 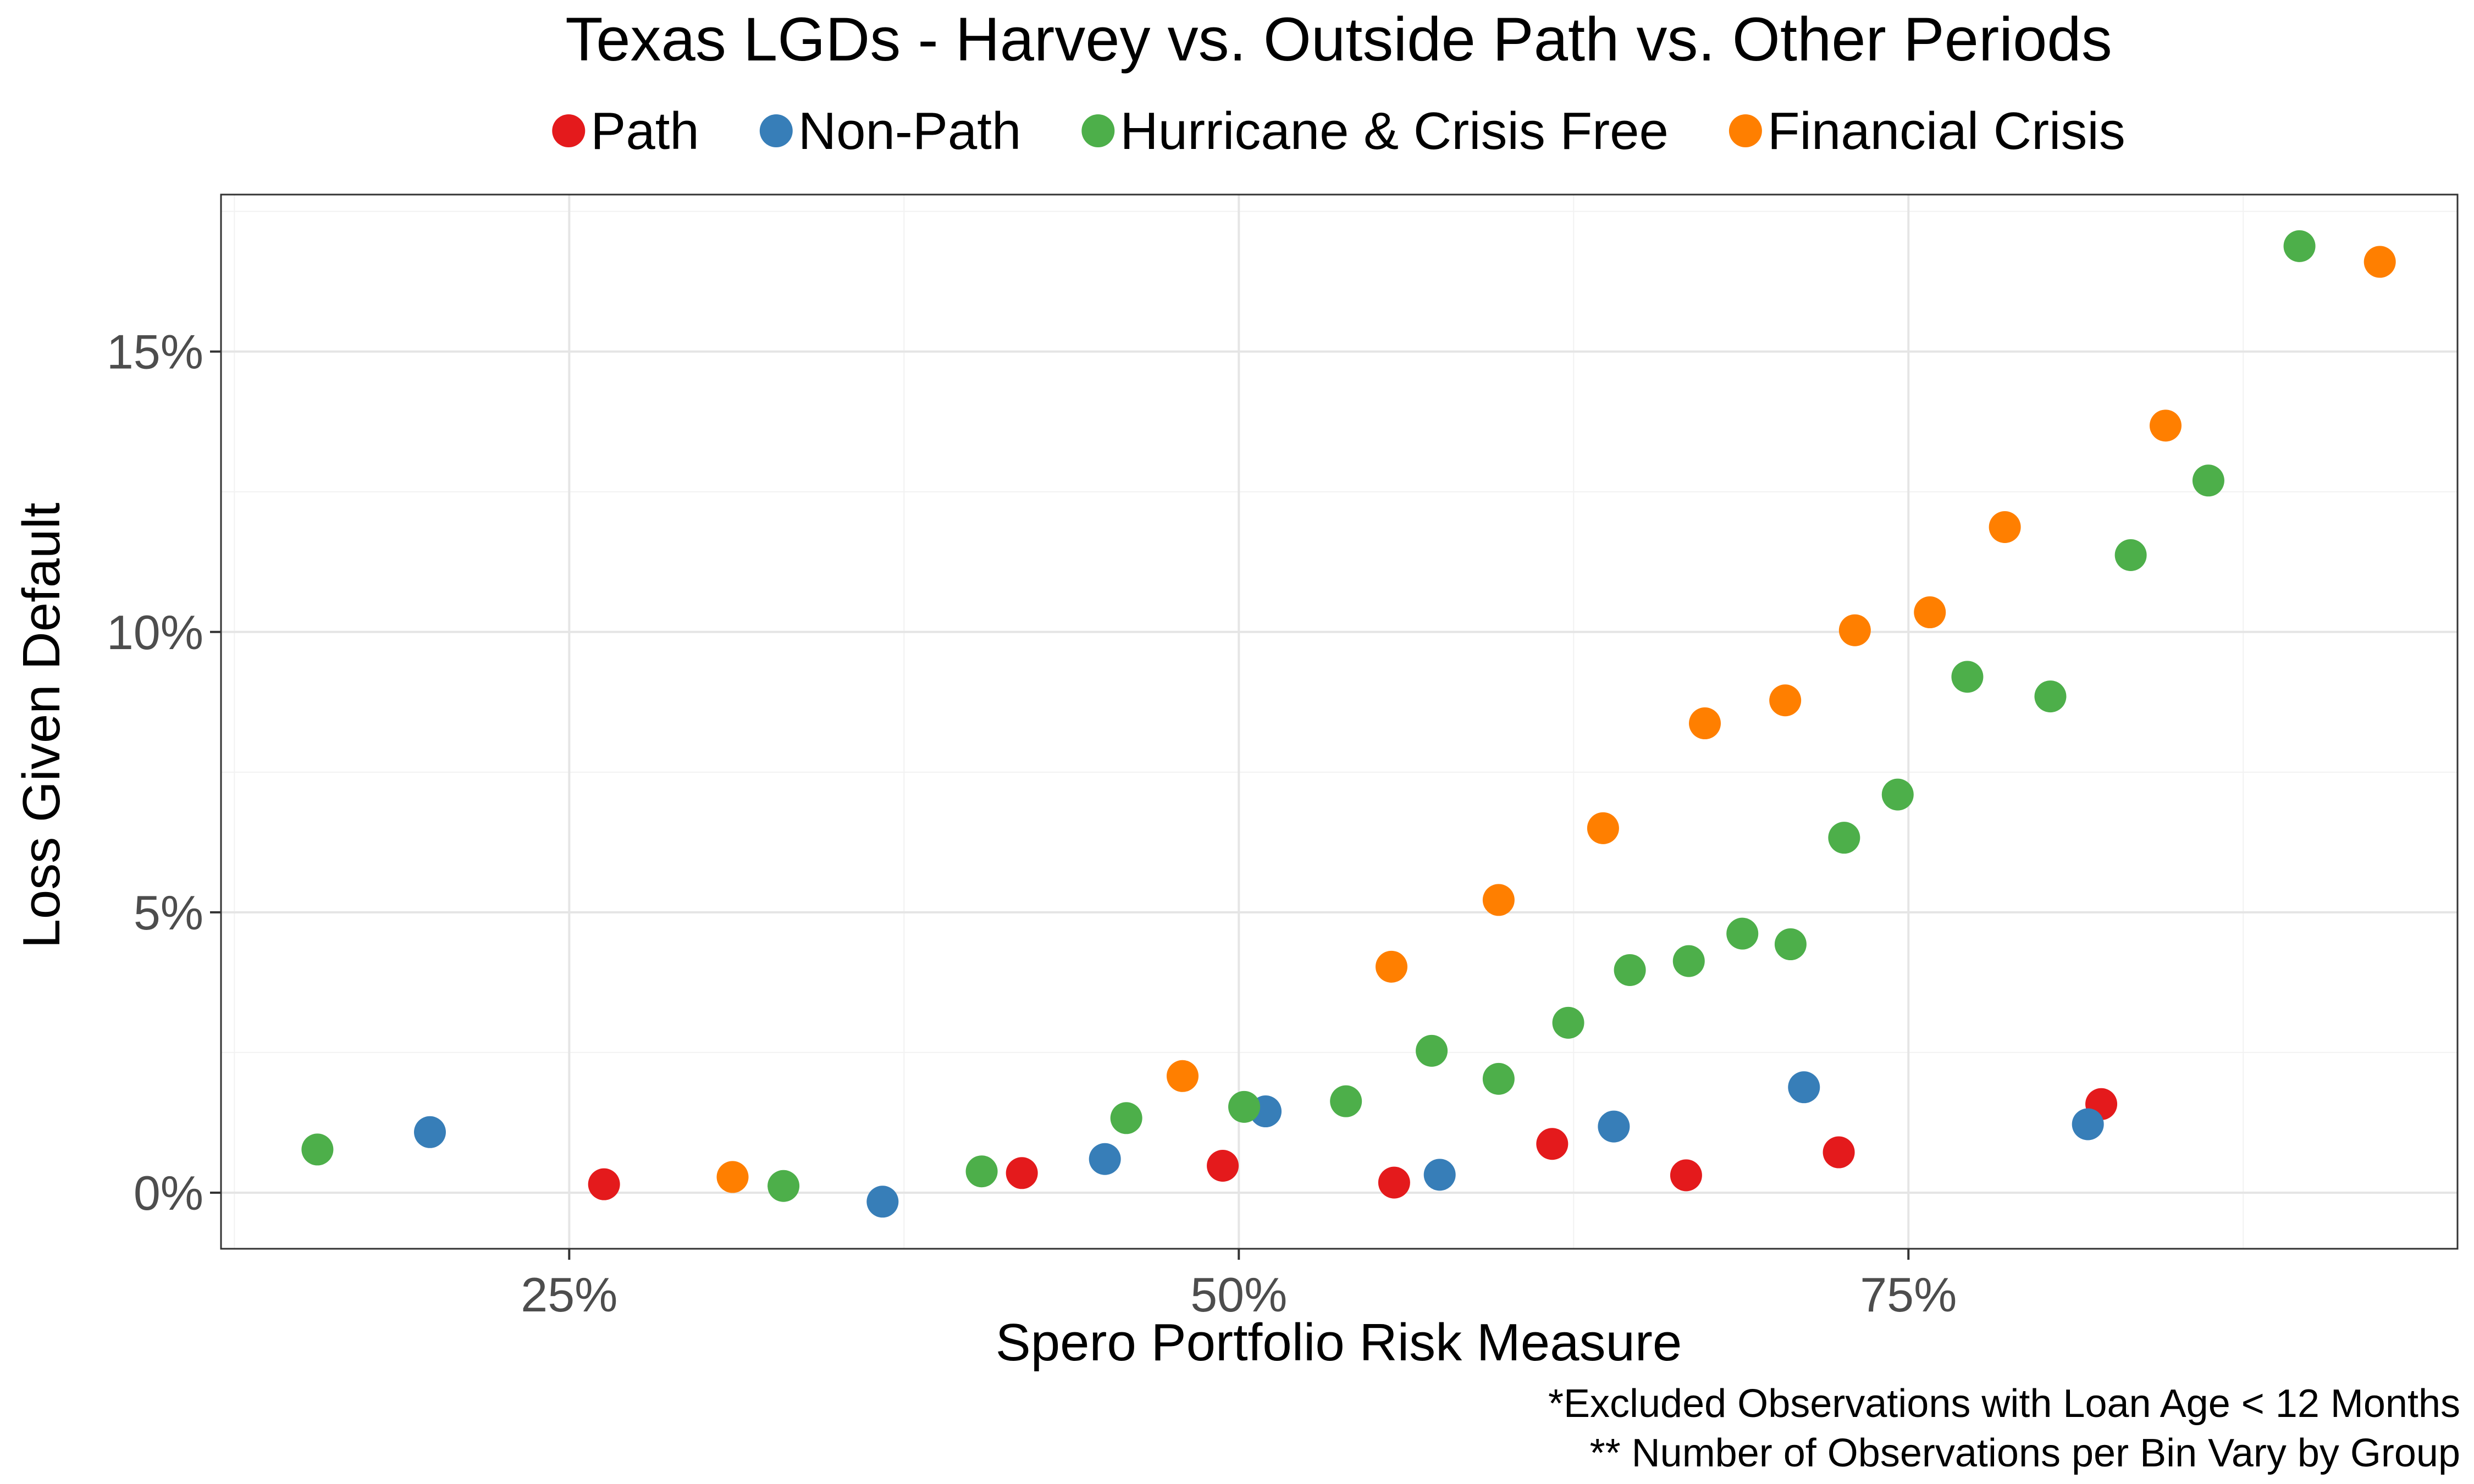 I want to click on legend-label: Hurricane & Crisis Free, so click(x=1395, y=131).